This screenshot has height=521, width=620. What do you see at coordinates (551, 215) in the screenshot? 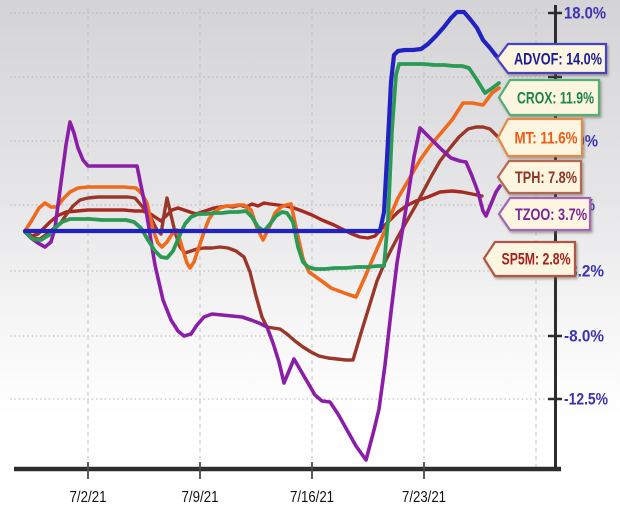
I see `svg-text: TZOO: 3.7%` at bounding box center [551, 215].